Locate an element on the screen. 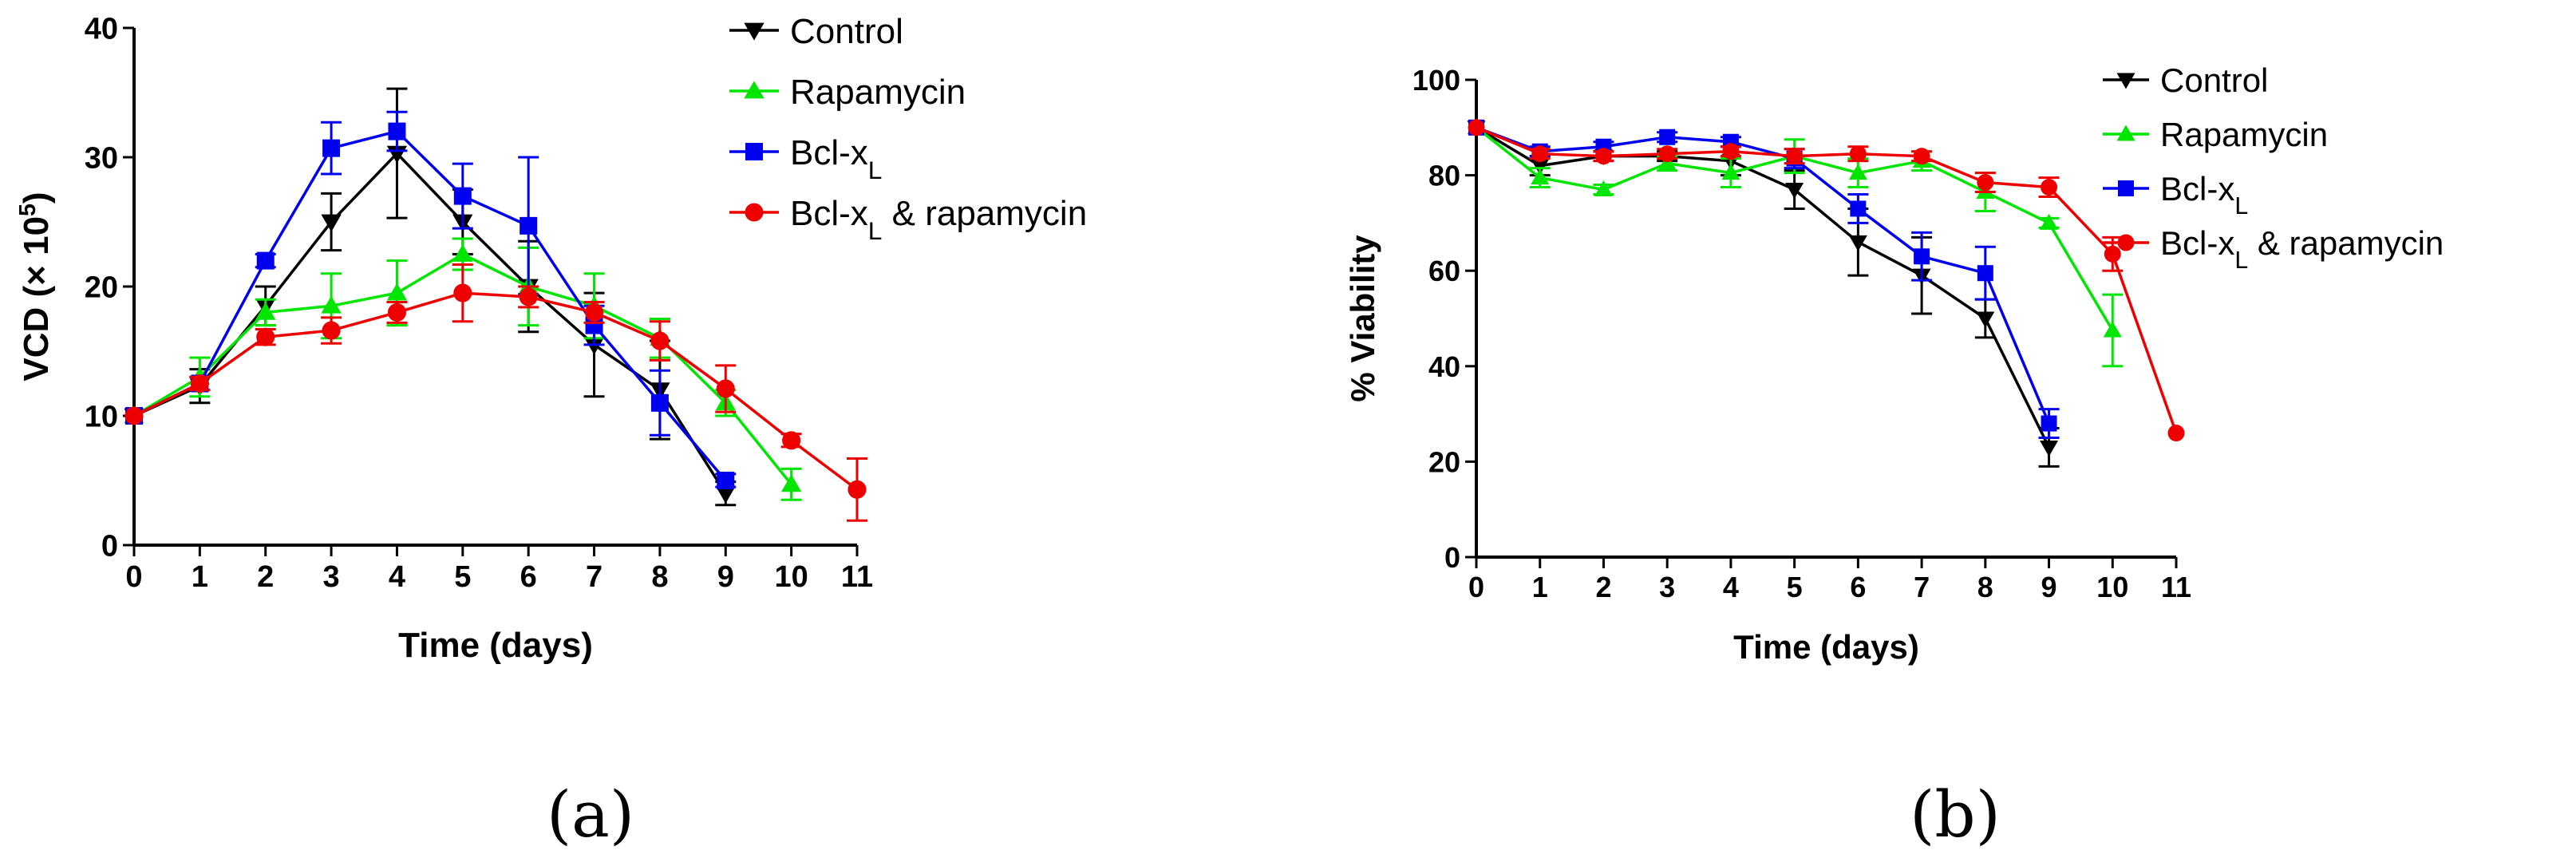 This screenshot has height=858, width=2576. x-tick-label: 6 is located at coordinates (528, 577).